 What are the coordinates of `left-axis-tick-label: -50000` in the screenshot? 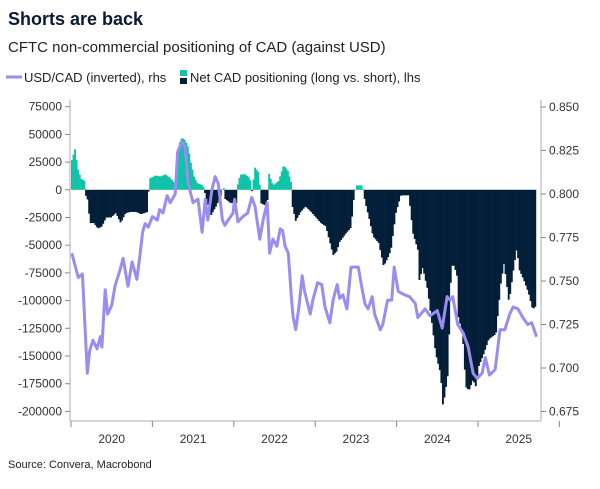 It's located at (44, 245).